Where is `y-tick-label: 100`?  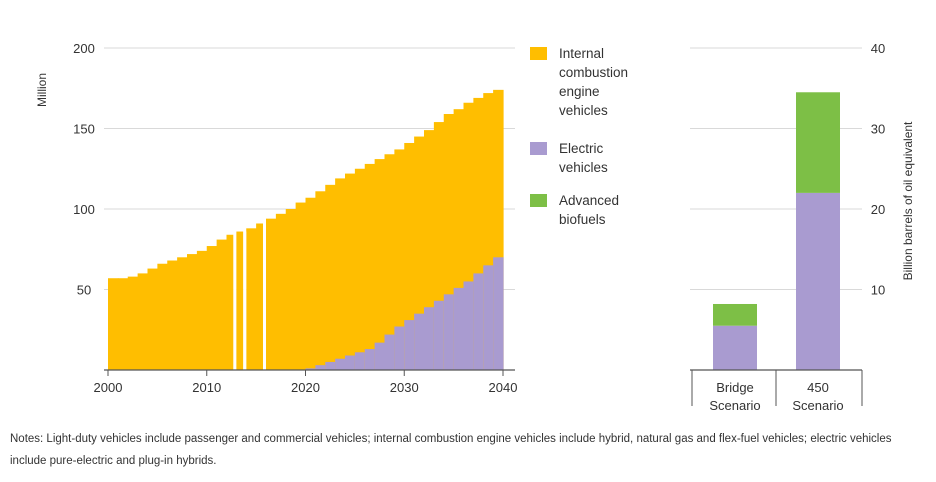 y-tick-label: 100 is located at coordinates (84, 209).